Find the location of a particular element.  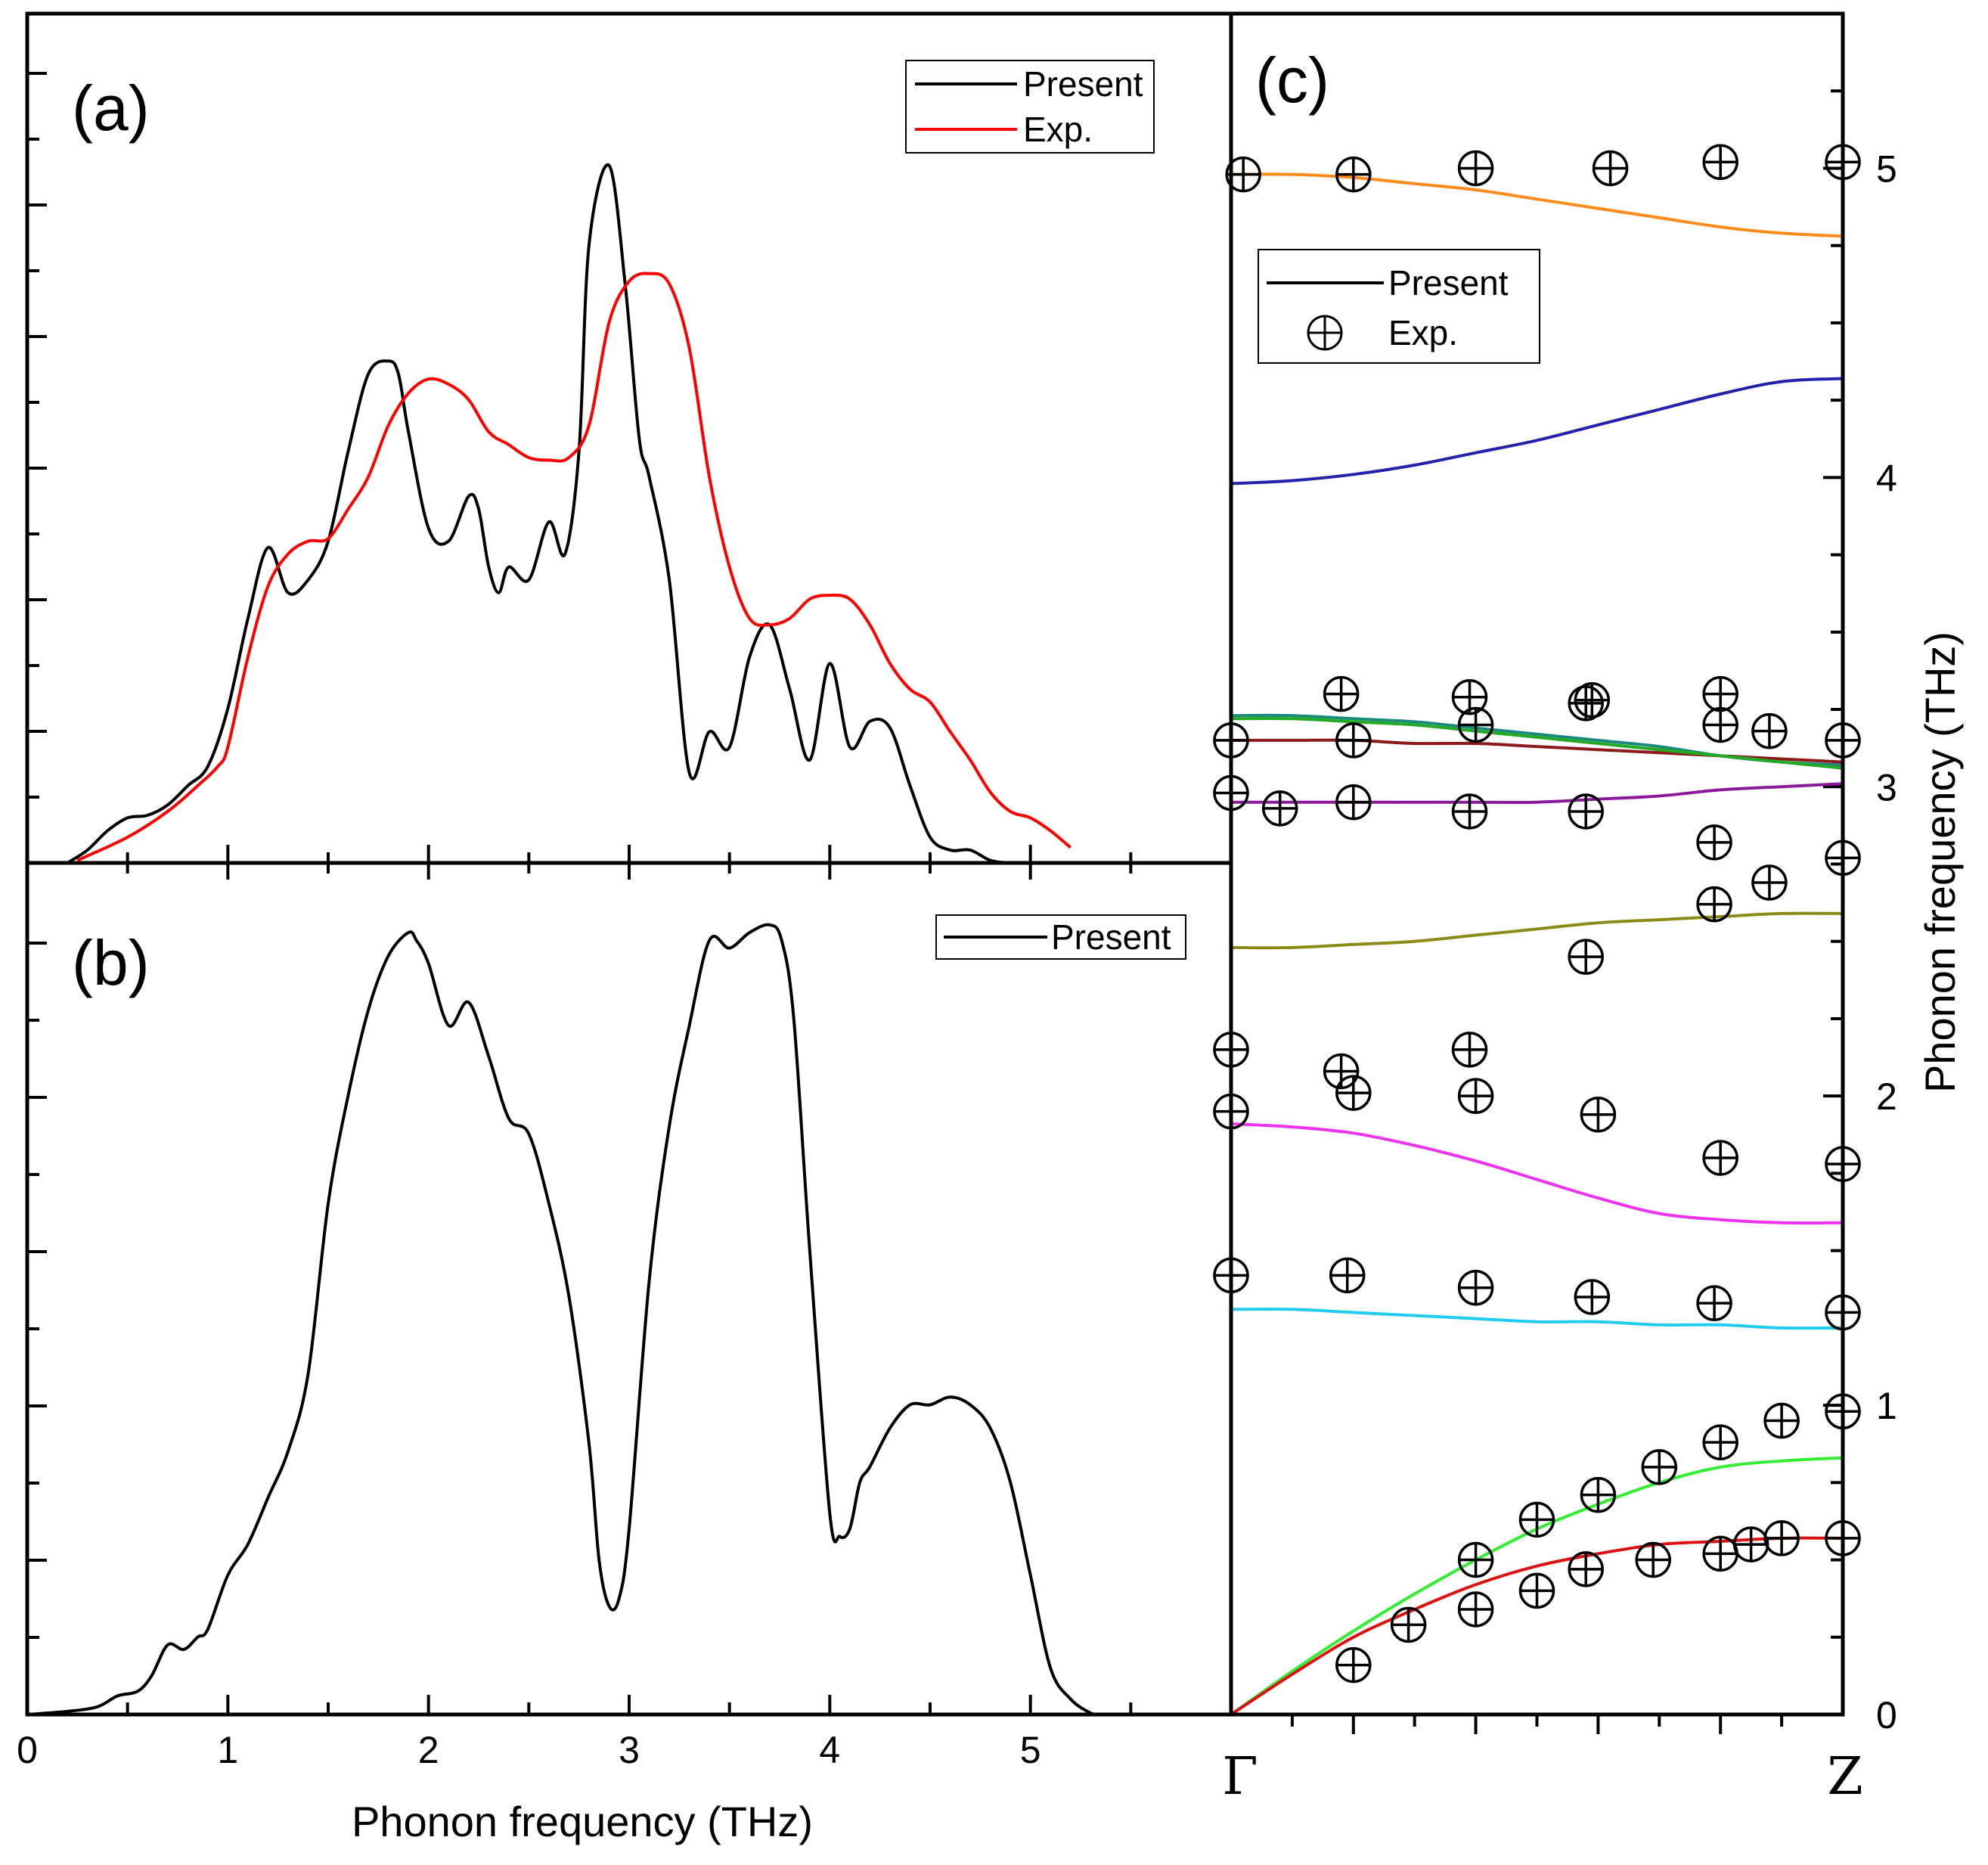

x-tick-label-b: 4 is located at coordinates (830, 1750).